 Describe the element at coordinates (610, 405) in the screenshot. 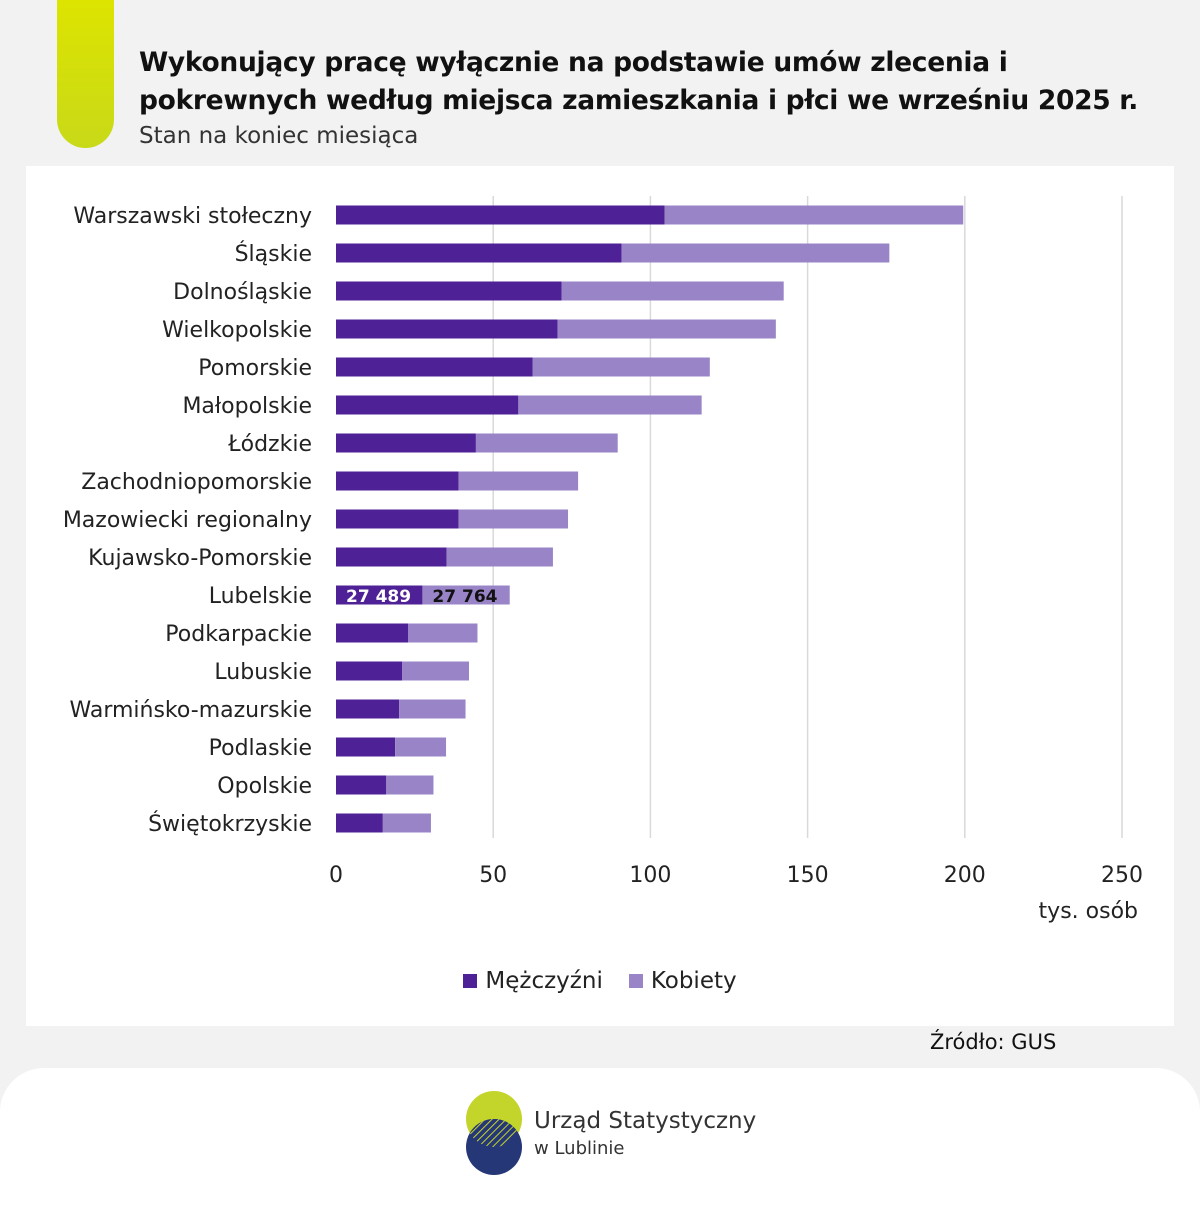

I see `bar-kobiety-malopolskie` at that location.